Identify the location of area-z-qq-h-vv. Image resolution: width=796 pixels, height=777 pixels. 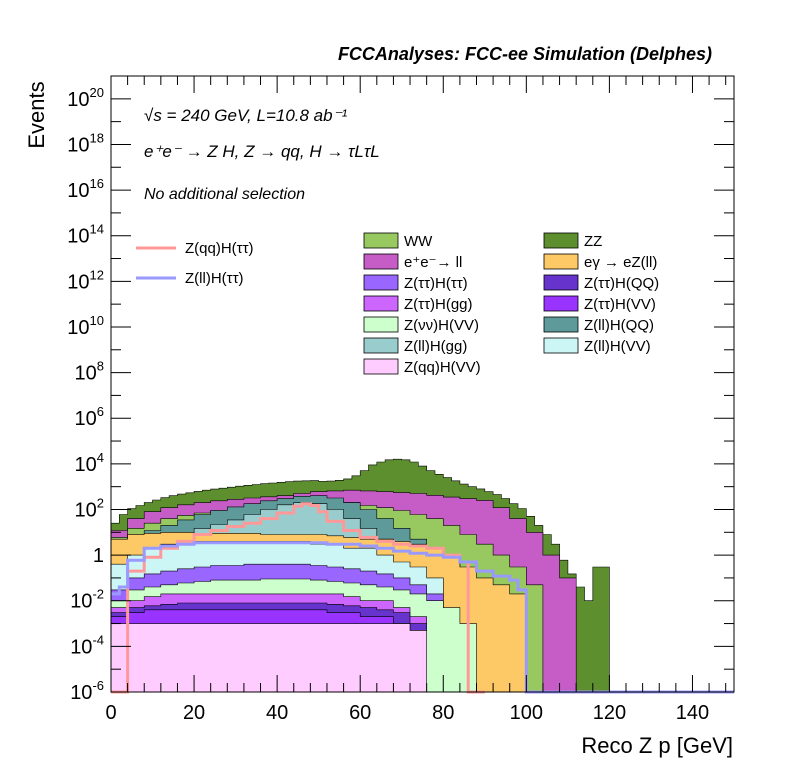
(268, 658).